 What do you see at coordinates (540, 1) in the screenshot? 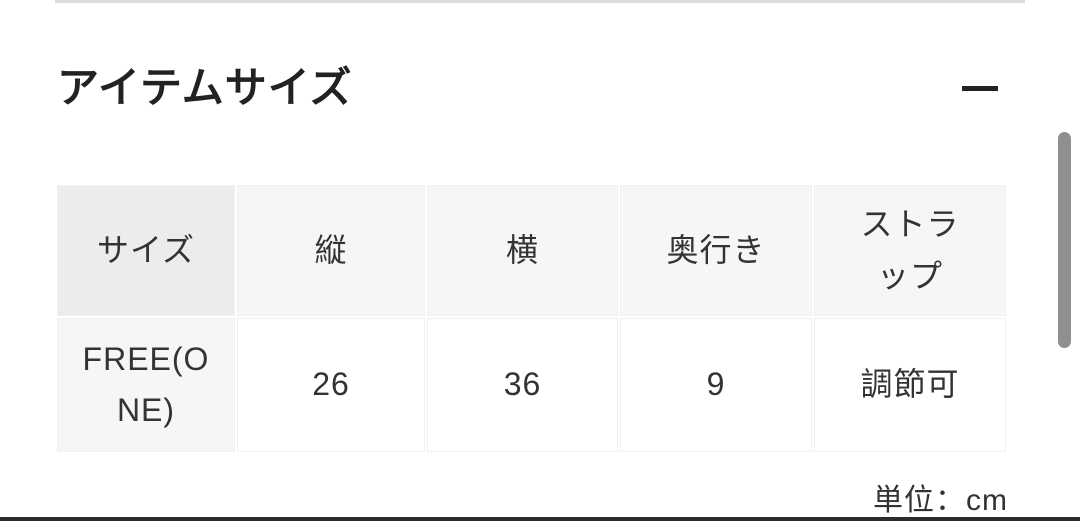
I see `section-top-divider` at bounding box center [540, 1].